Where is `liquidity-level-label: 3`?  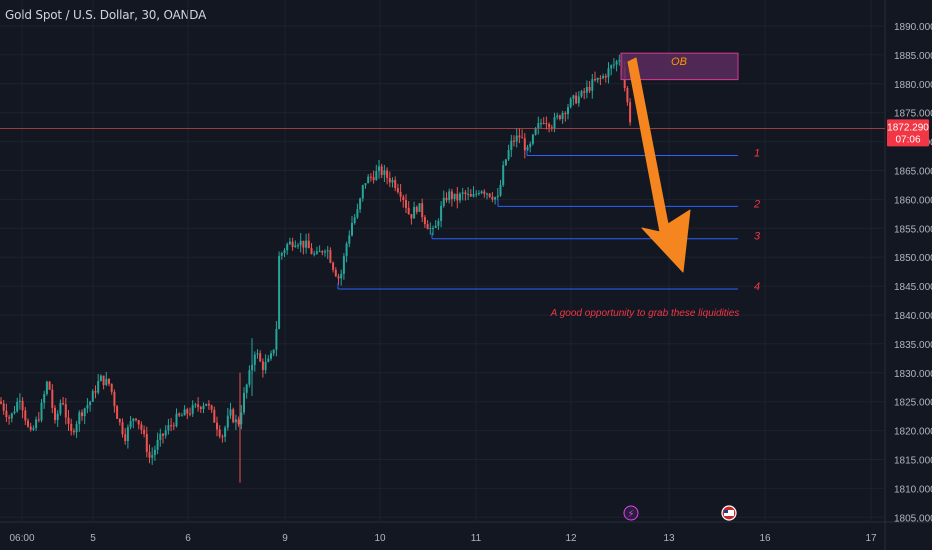
liquidity-level-label: 3 is located at coordinates (757, 237).